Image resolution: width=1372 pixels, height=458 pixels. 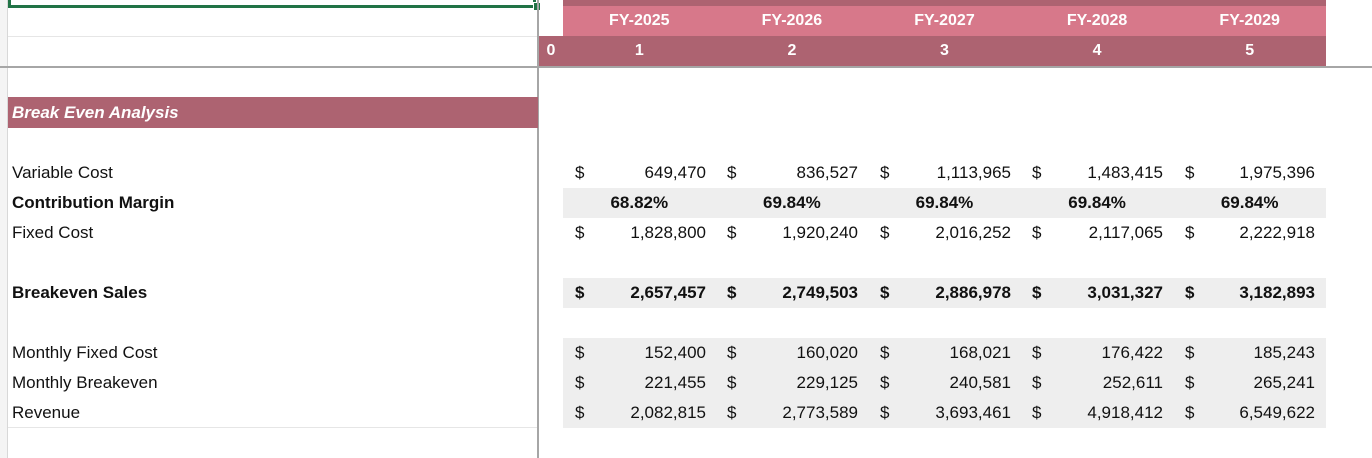 I want to click on period-index: 3, so click(x=944, y=50).